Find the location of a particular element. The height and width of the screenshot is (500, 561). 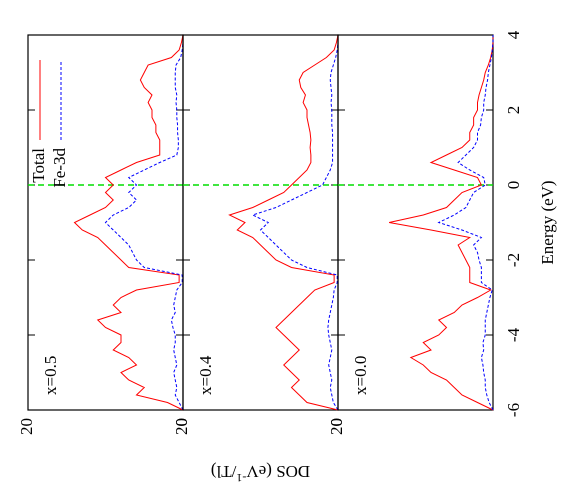

y-axis-label: DOS (eV-1/Tl) is located at coordinates (260, 473).